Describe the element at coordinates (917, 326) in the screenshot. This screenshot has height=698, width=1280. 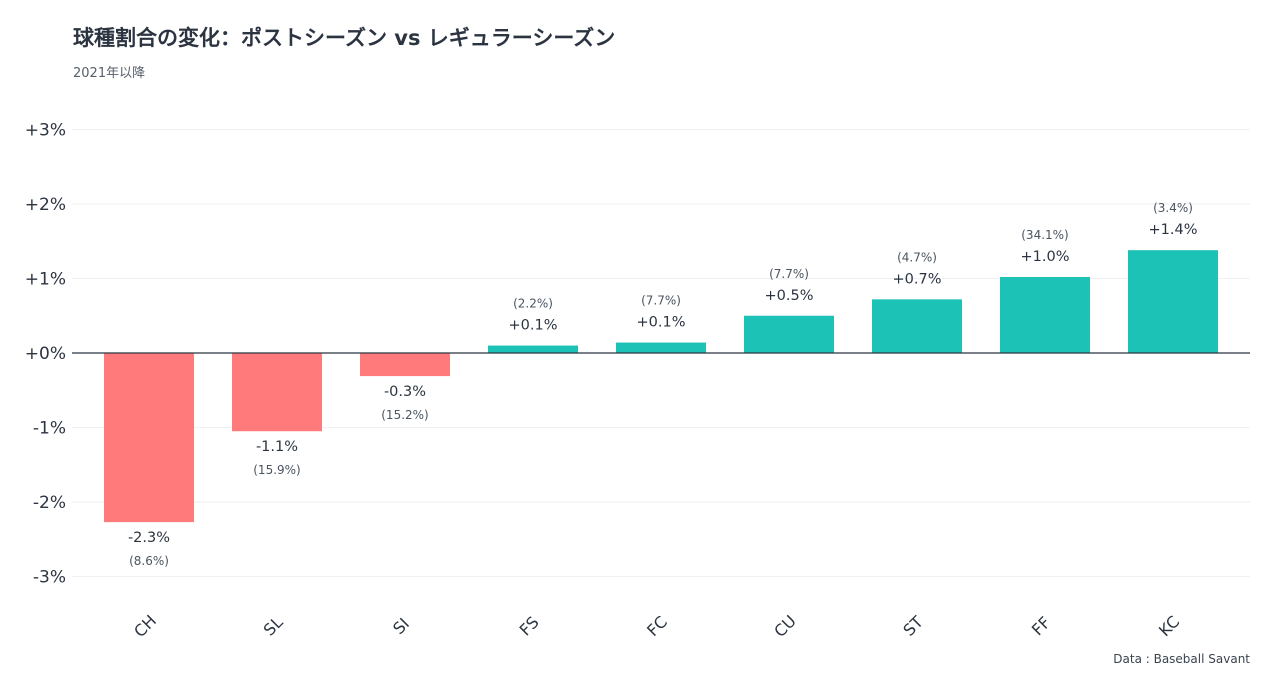
I see `bar-st` at that location.